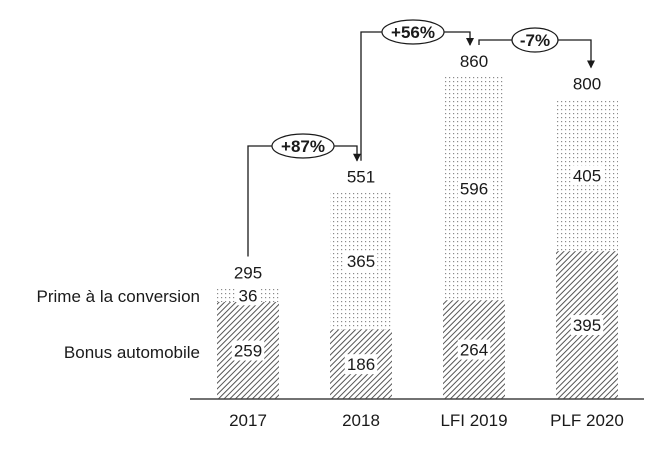  I want to click on growth-annotation-3: -7%, so click(536, 48).